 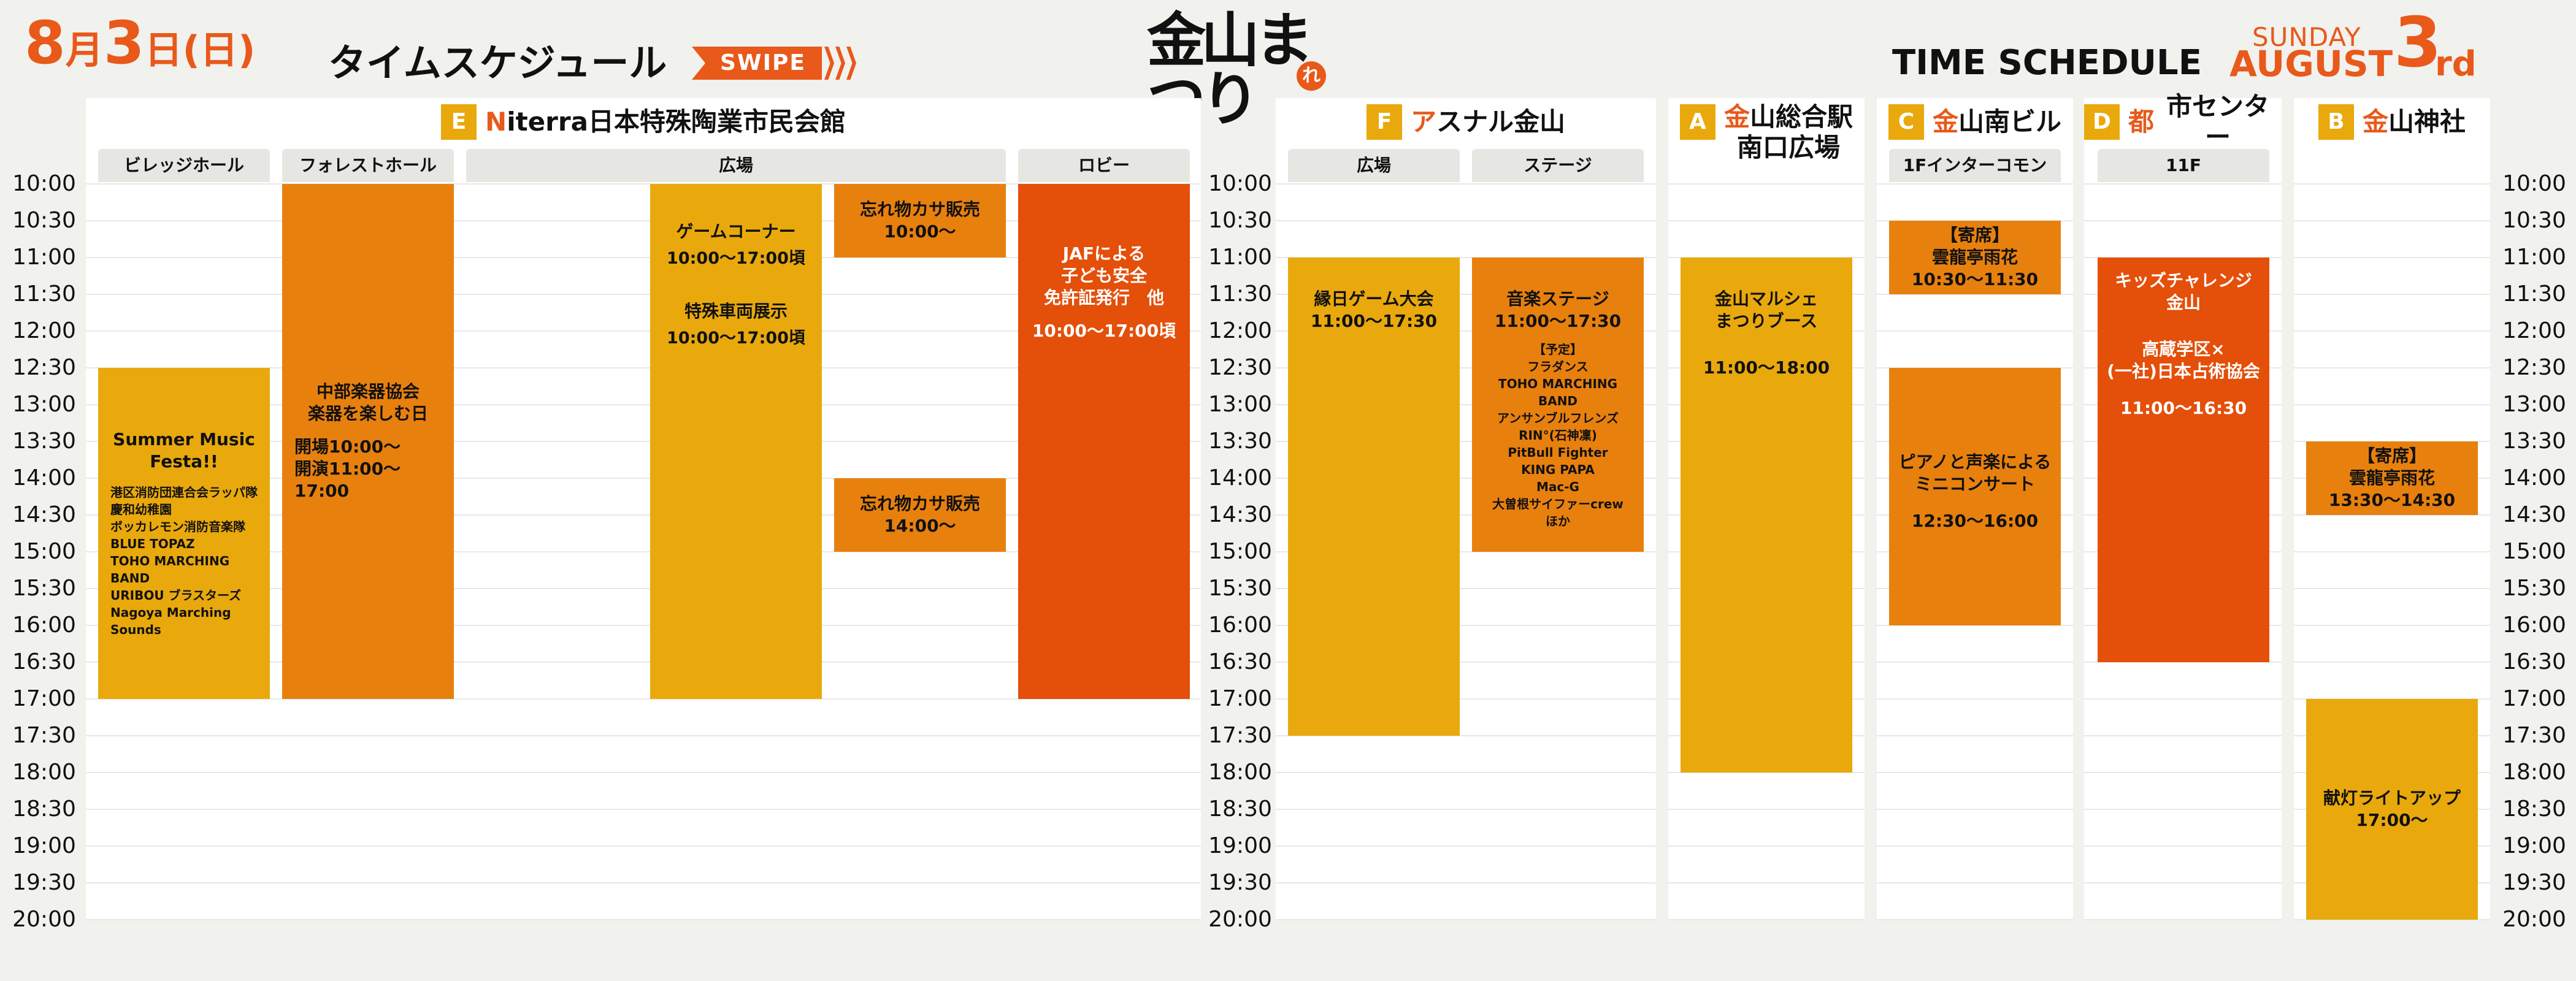 I want to click on date-month-unit: 月, so click(x=84, y=50).